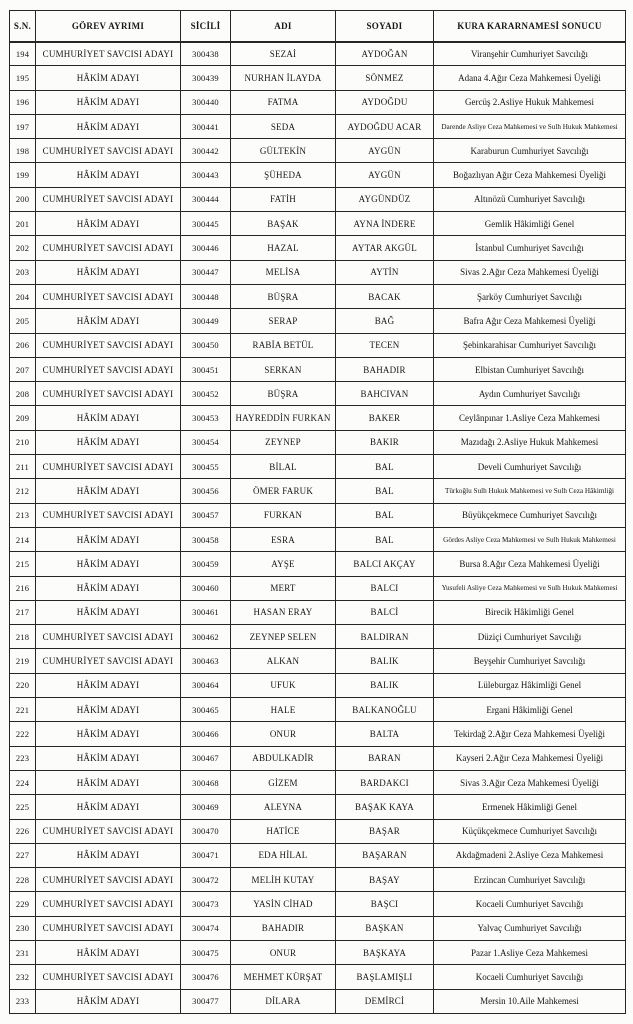  I want to click on cell-soyadi: BALCI AKÇAY, so click(384, 564).